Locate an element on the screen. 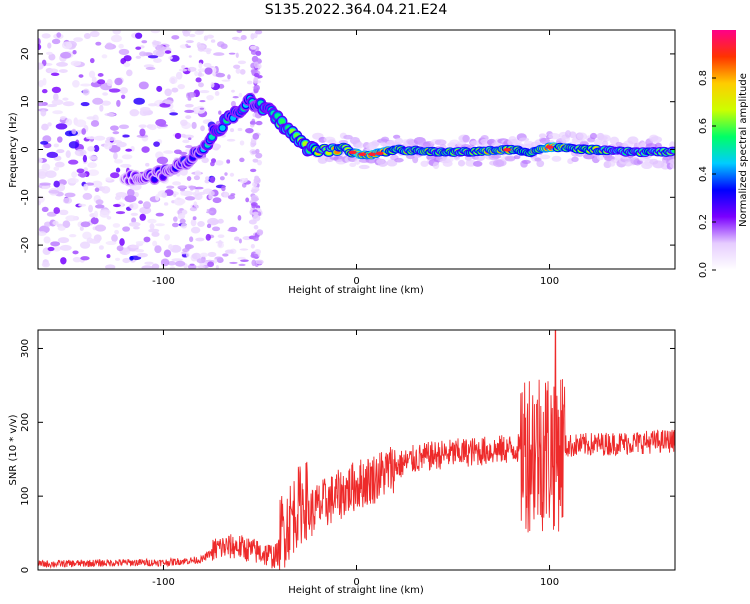 This screenshot has height=604, width=750. figure-title: S135.2022.364.04.21.E24 is located at coordinates (356, 10).